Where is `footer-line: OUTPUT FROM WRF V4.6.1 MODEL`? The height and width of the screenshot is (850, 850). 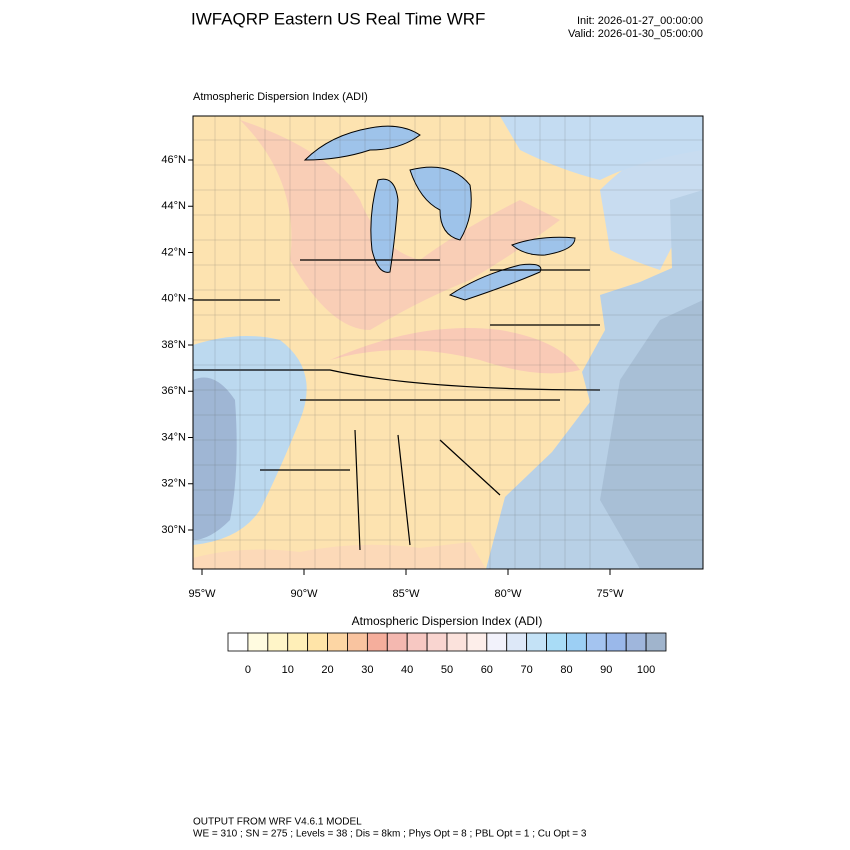
footer-line: OUTPUT FROM WRF V4.6.1 MODEL is located at coordinates (277, 822).